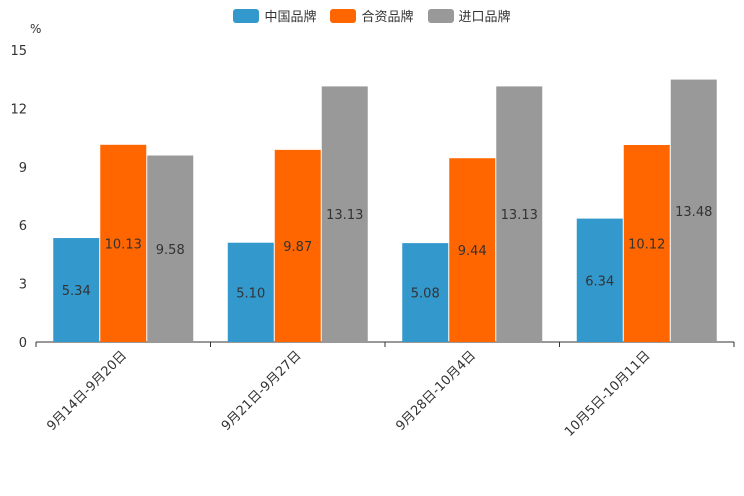 This screenshot has width=744, height=496. What do you see at coordinates (35, 29) in the screenshot?
I see `y-axis-unit-label: %` at bounding box center [35, 29].